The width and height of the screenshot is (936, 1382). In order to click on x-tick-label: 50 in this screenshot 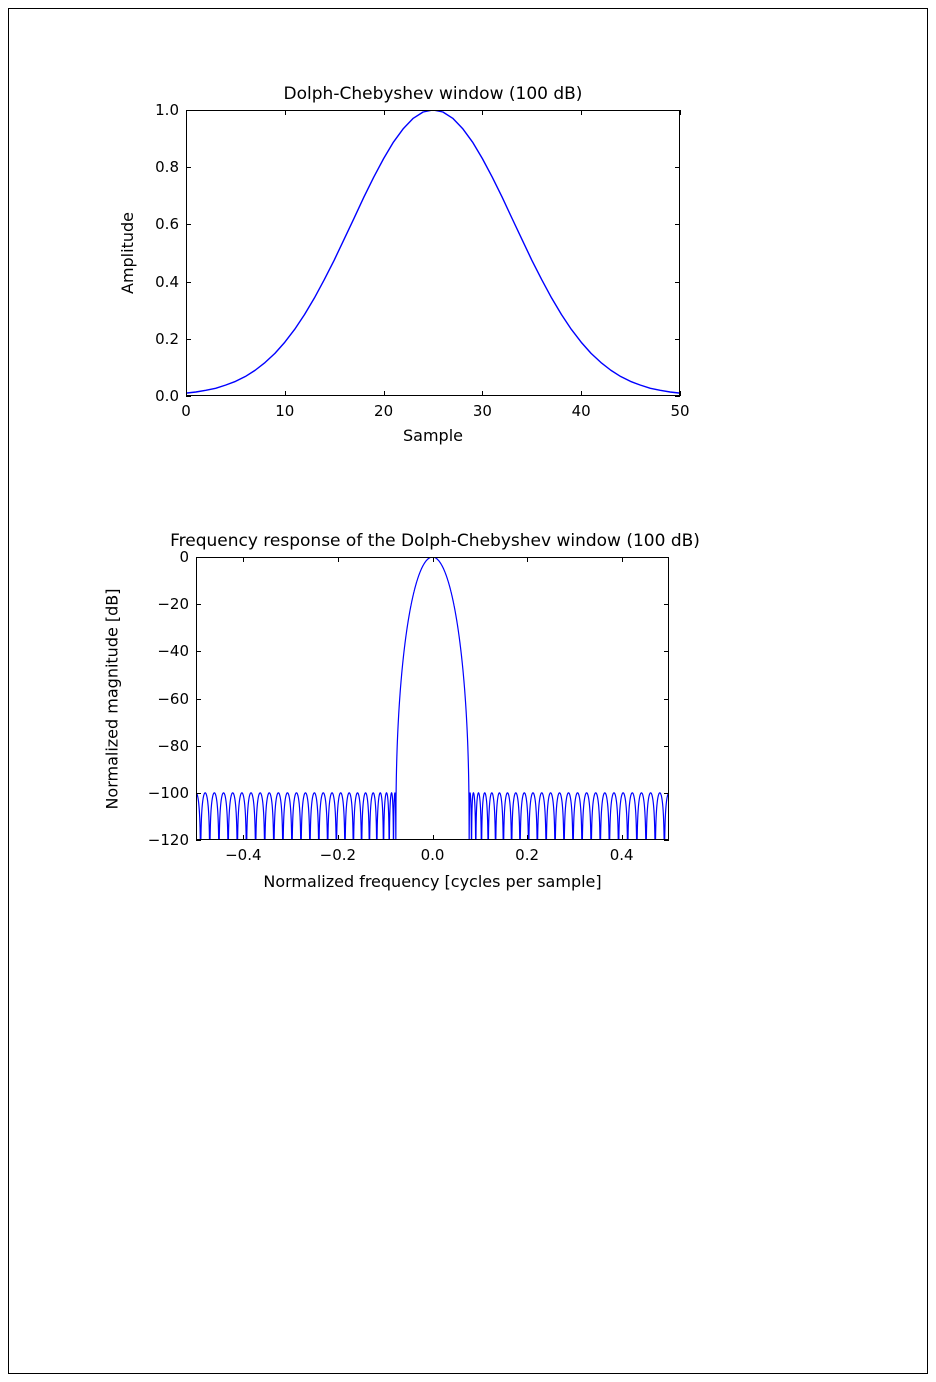, I will do `click(680, 411)`.